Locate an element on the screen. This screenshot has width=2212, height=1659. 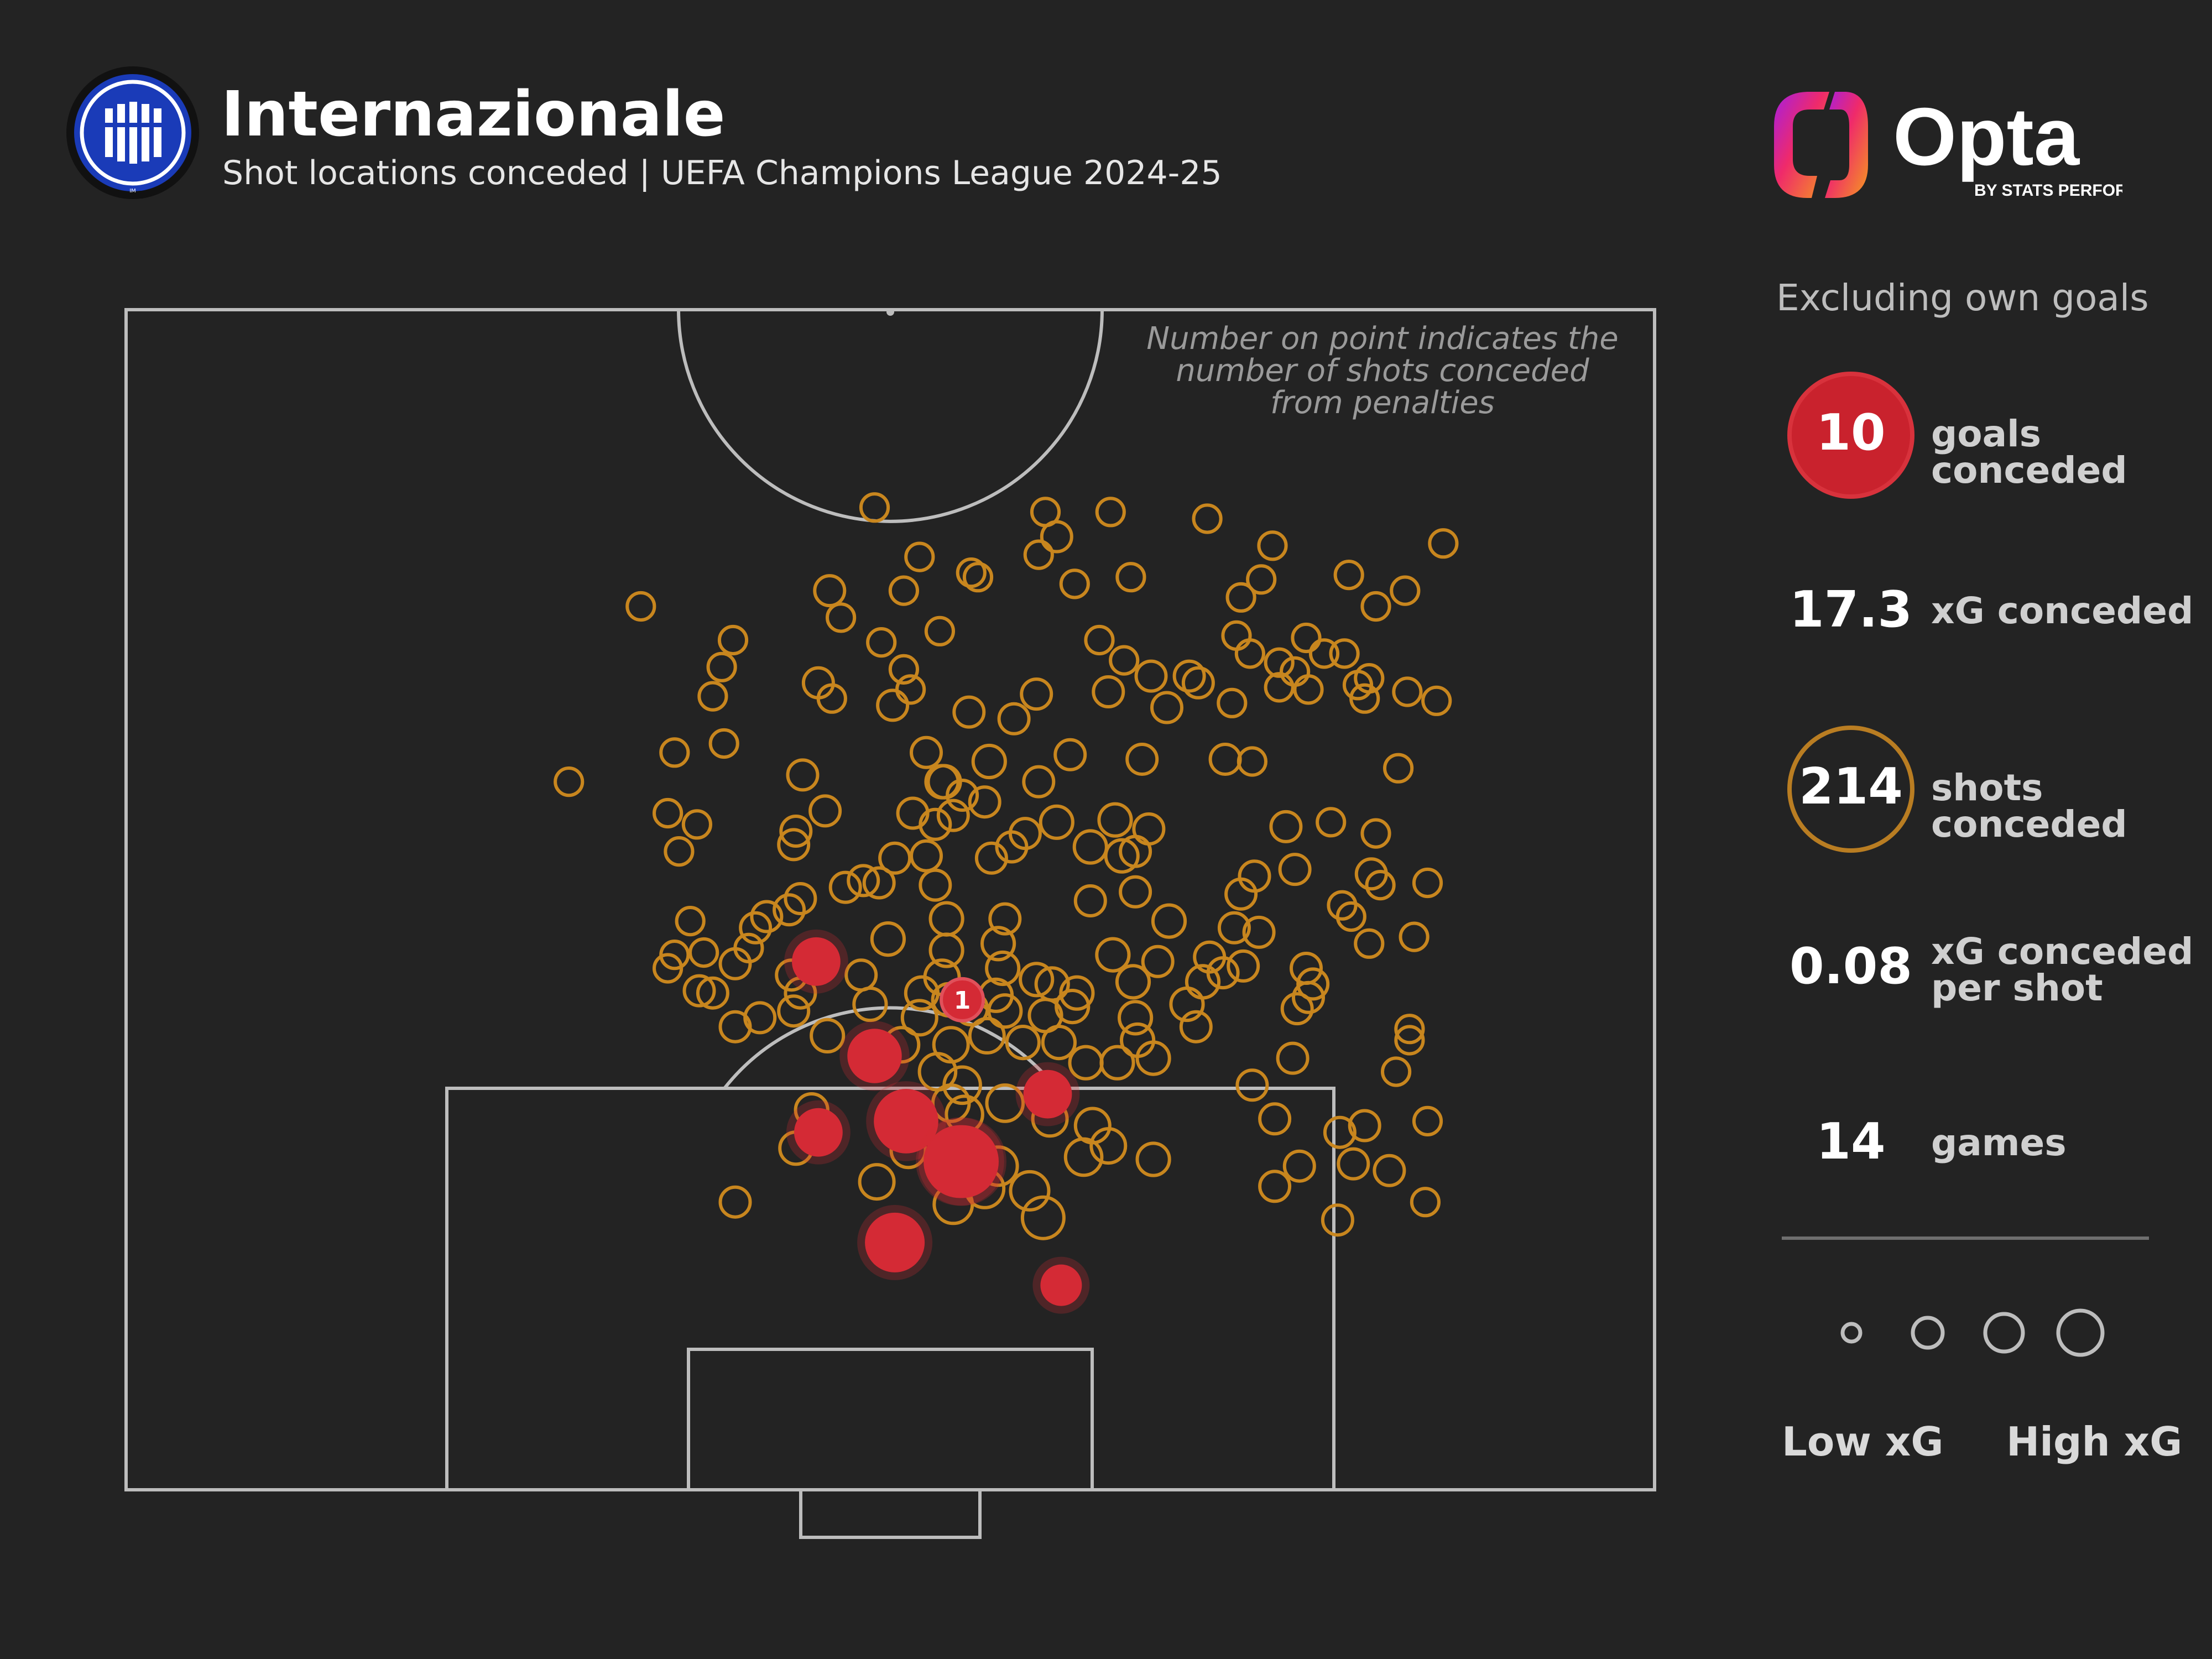
note-line-2: number of shots conceded is located at coordinates (1383, 371).